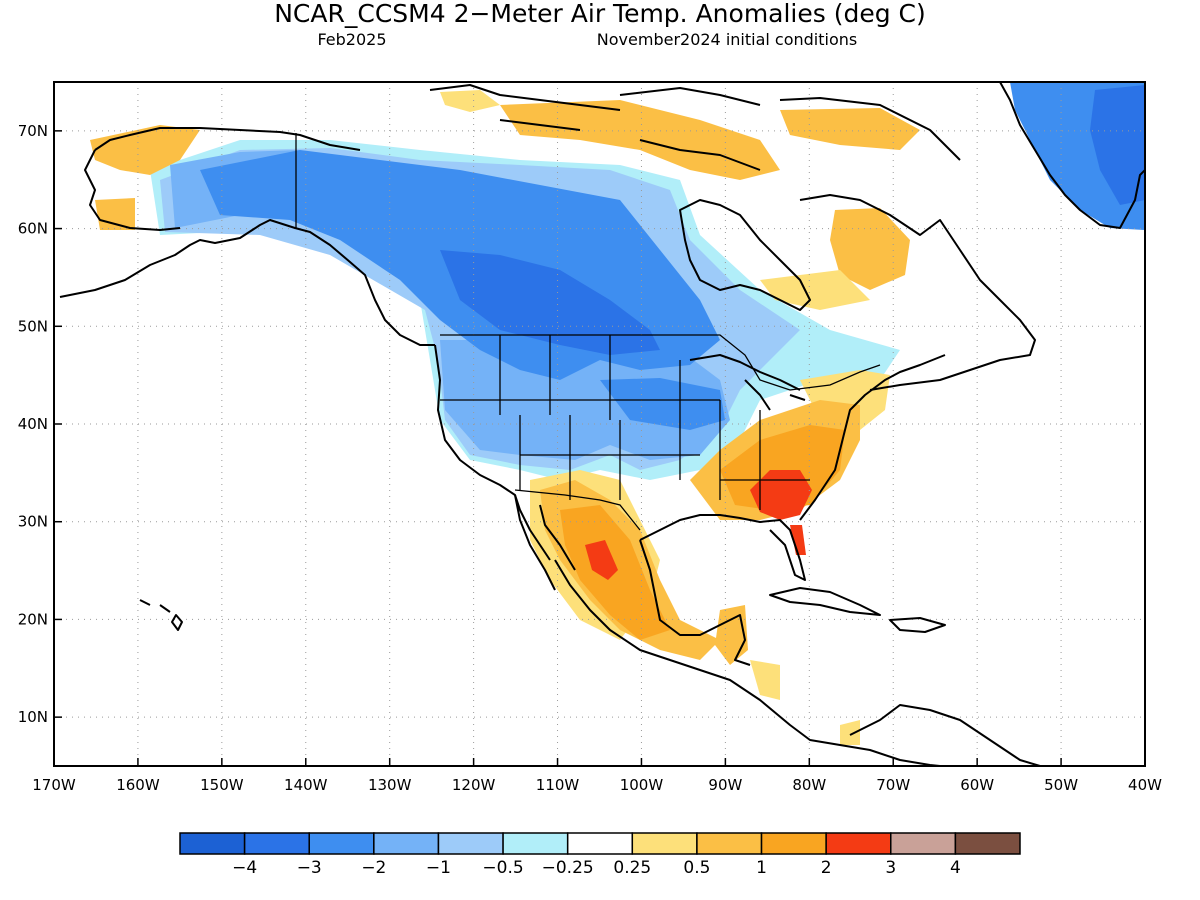 This screenshot has height=900, width=1200. I want to click on anomaly-region-arctic-warm-east, so click(850, 129).